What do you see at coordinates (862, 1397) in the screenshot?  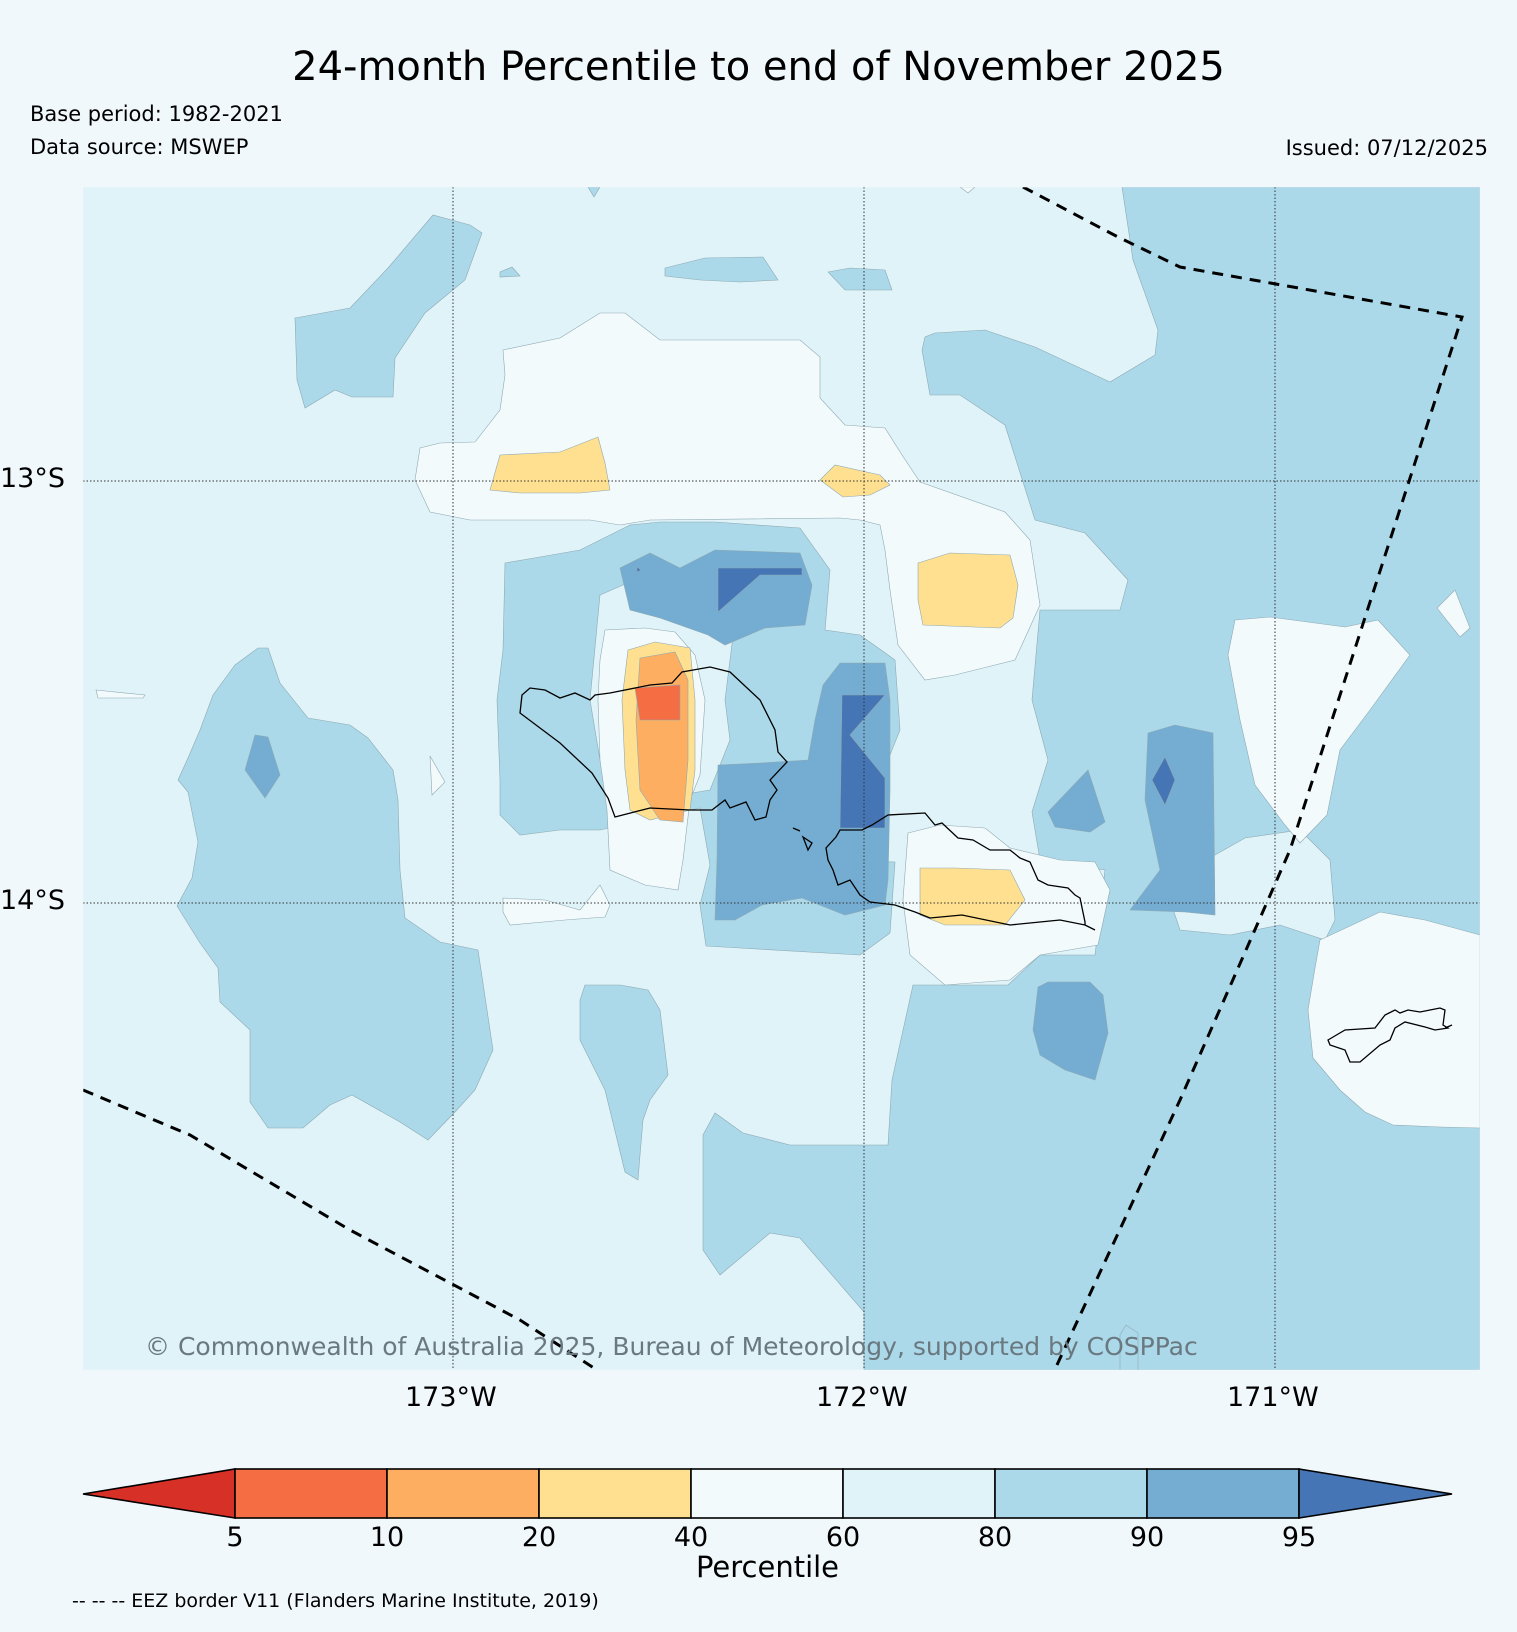 I see `lon-label-172w: 172°W` at bounding box center [862, 1397].